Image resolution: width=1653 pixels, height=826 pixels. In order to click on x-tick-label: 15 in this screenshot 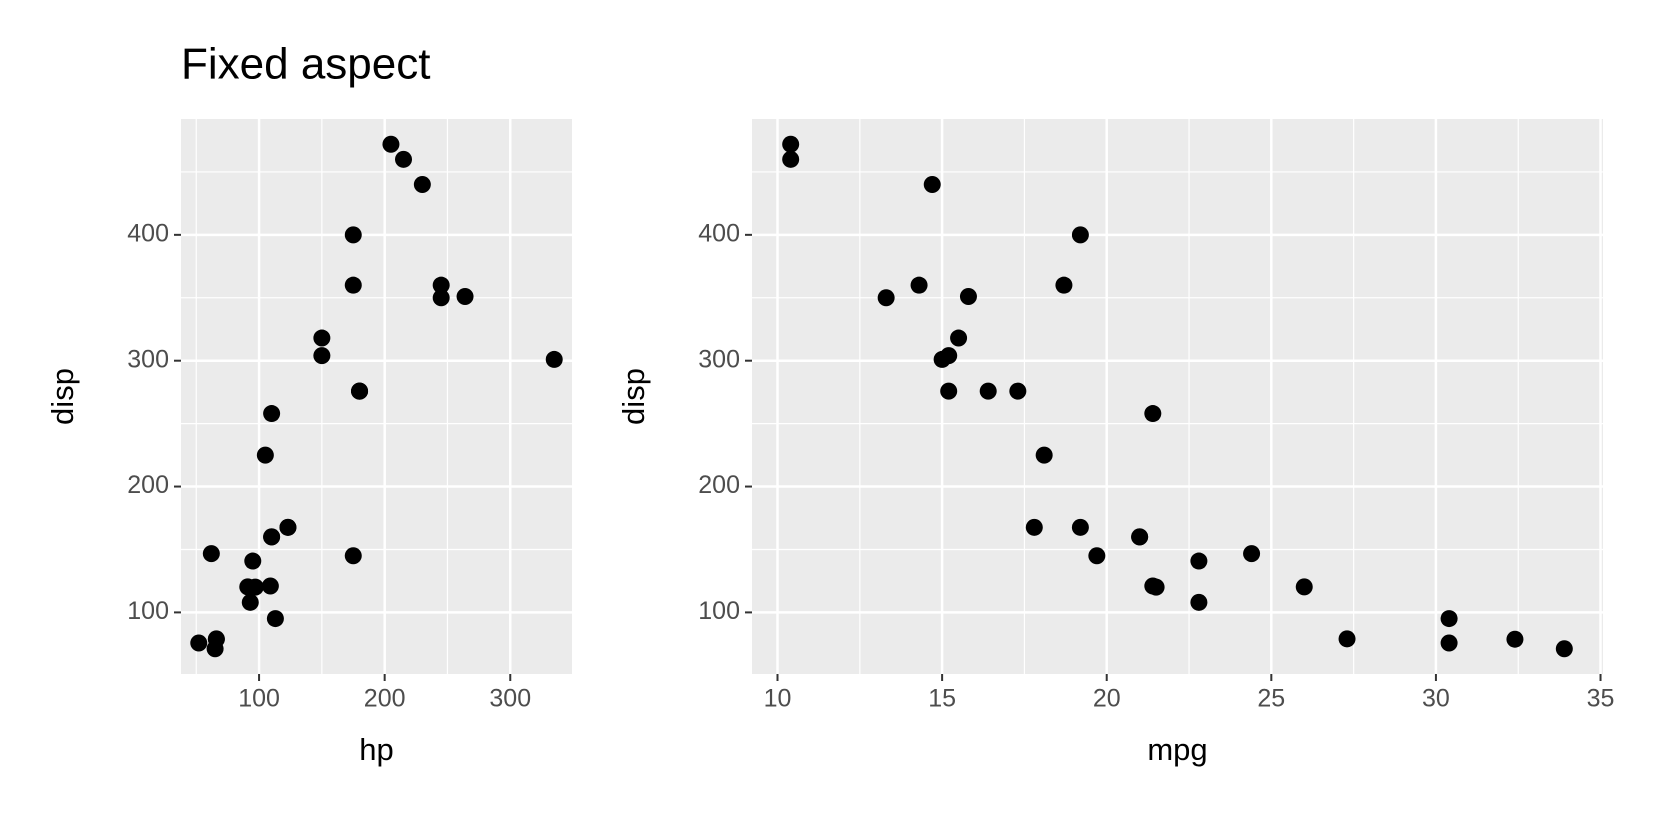, I will do `click(942, 699)`.